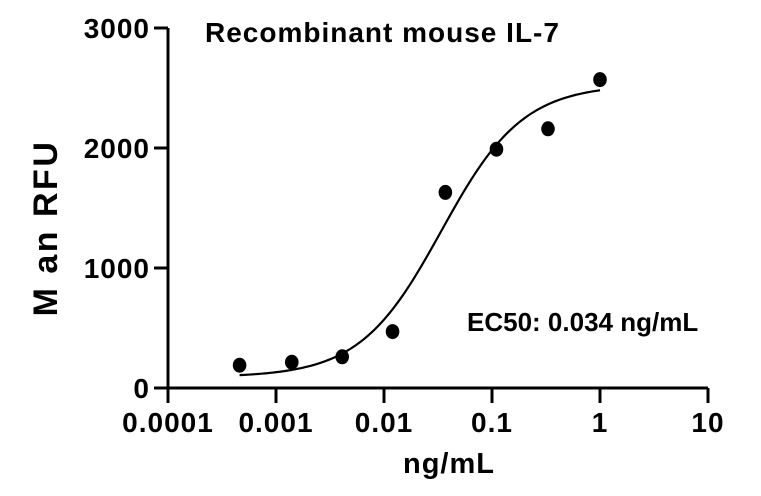  What do you see at coordinates (46, 228) in the screenshot?
I see `y-axis-label: M an RFU` at bounding box center [46, 228].